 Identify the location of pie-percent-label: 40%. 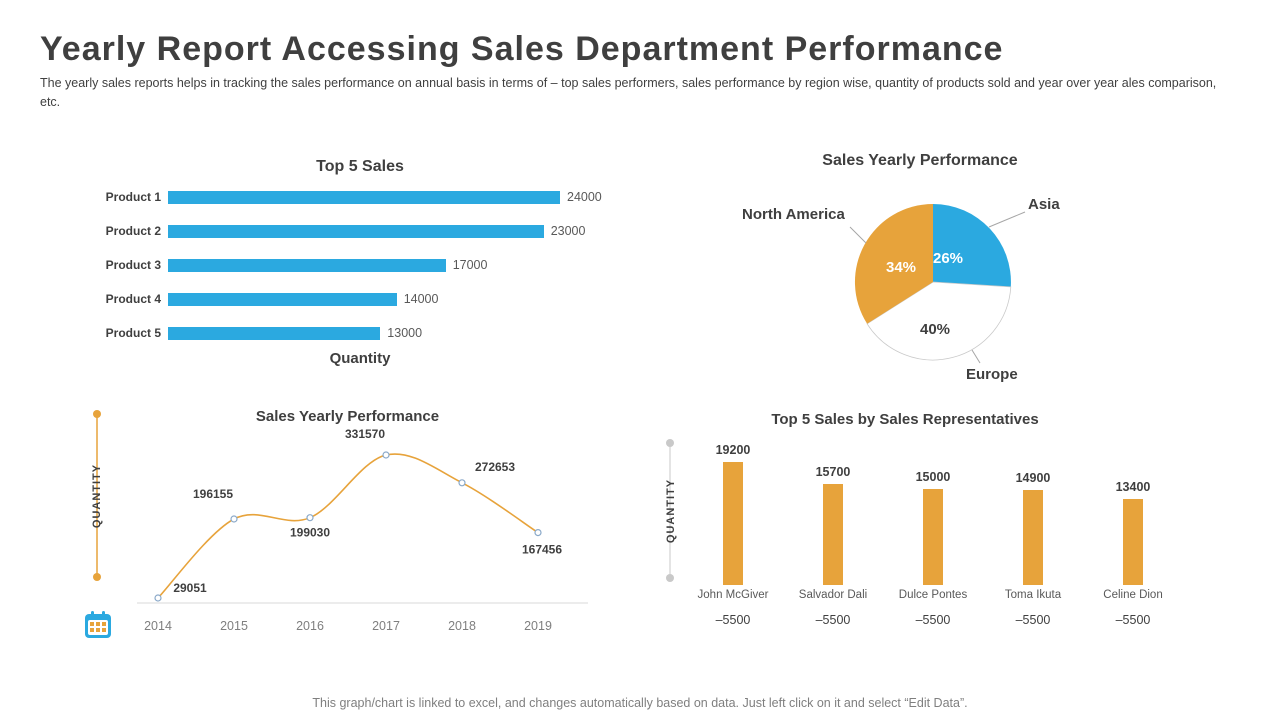
(935, 329).